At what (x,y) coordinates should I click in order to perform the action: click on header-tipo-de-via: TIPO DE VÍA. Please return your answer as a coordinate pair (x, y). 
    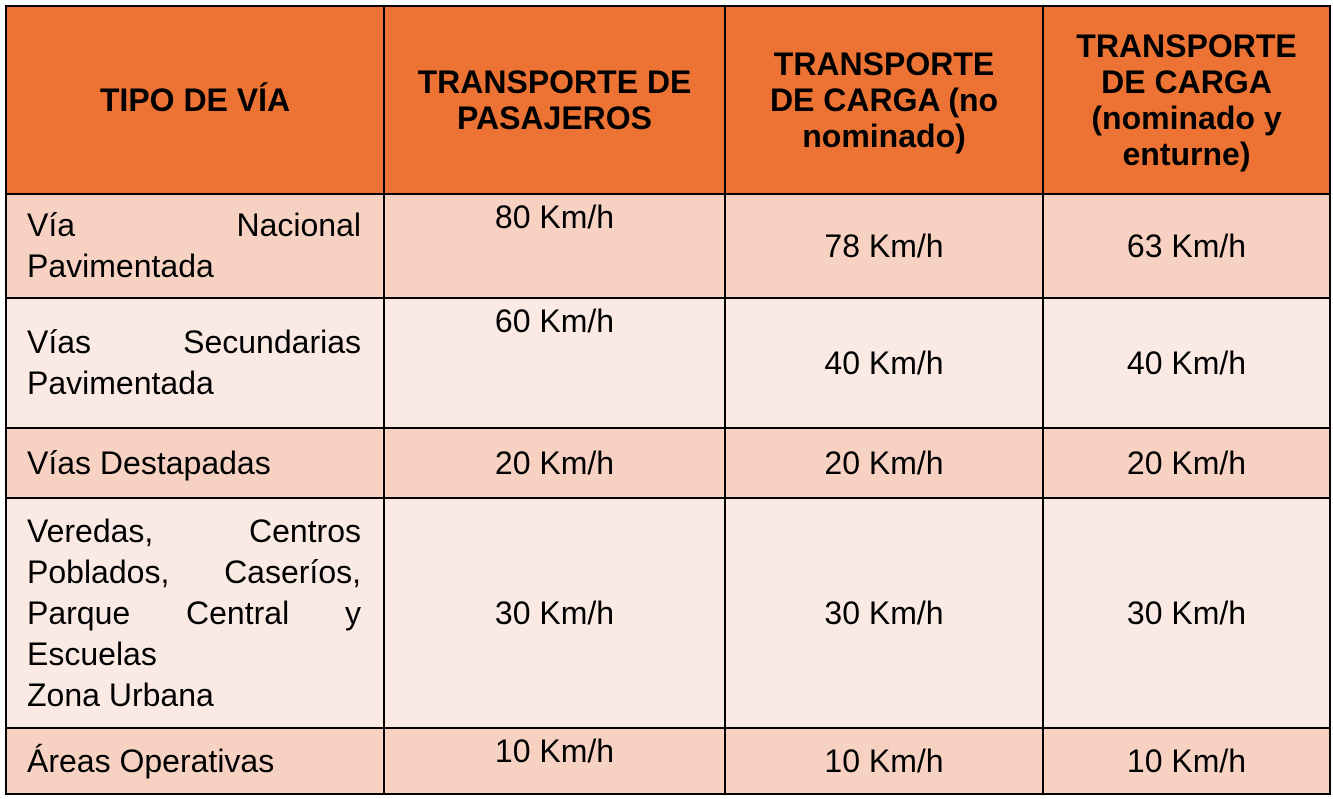
    Looking at the image, I should click on (195, 100).